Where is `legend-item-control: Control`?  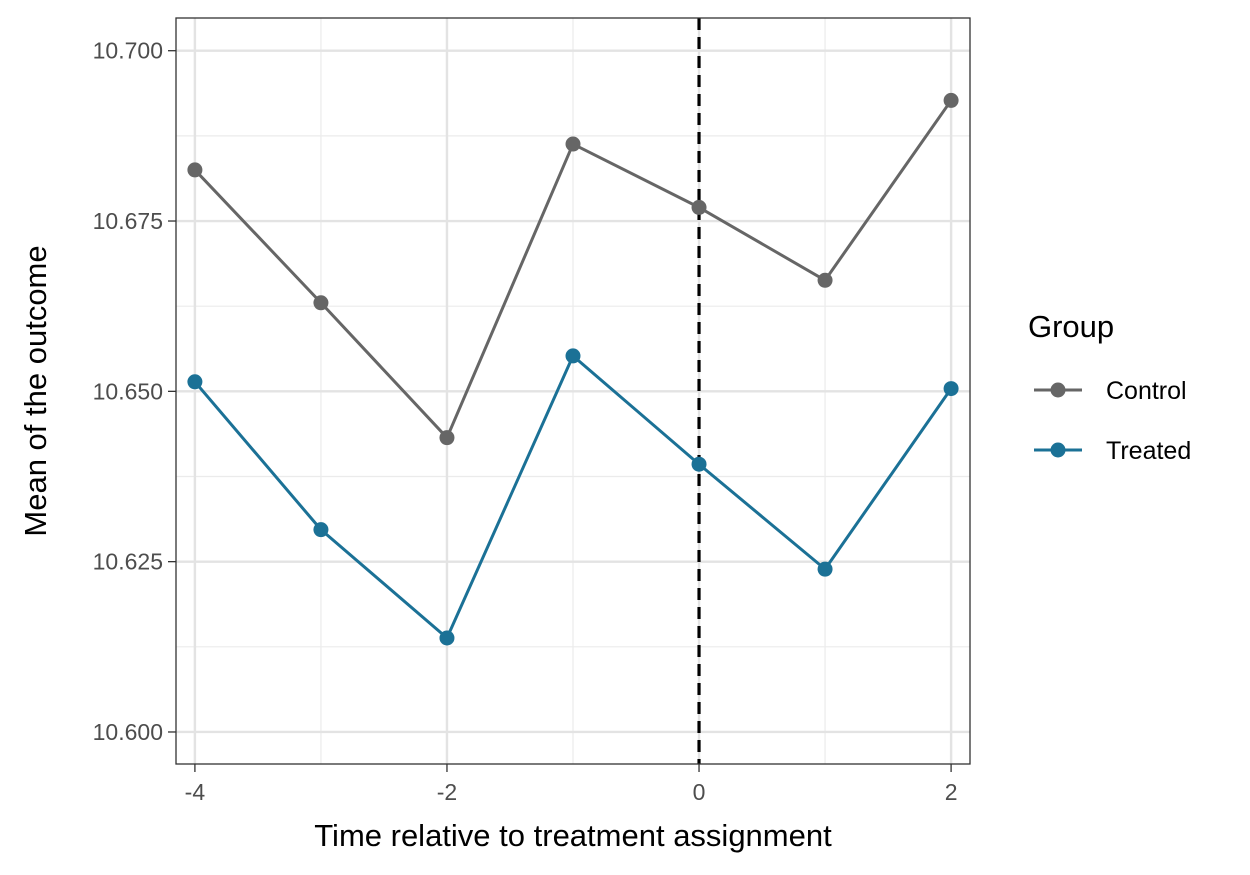 legend-item-control: Control is located at coordinates (1110, 391).